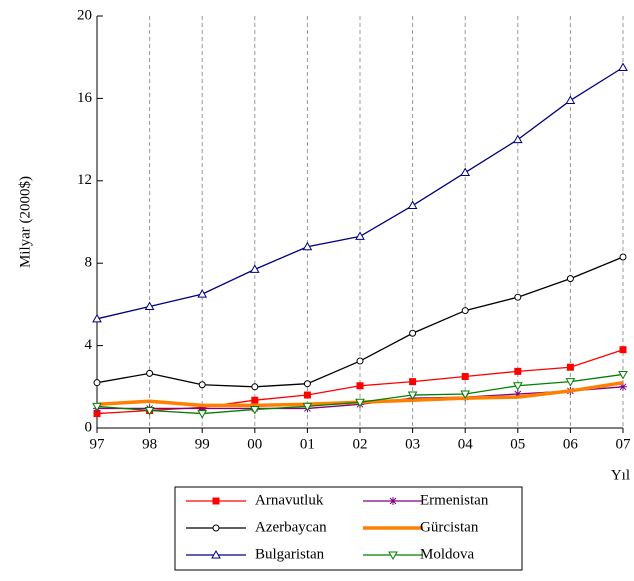 This screenshot has width=634, height=581. Describe the element at coordinates (291, 527) in the screenshot. I see `legend-label: Azerbaycan` at that location.